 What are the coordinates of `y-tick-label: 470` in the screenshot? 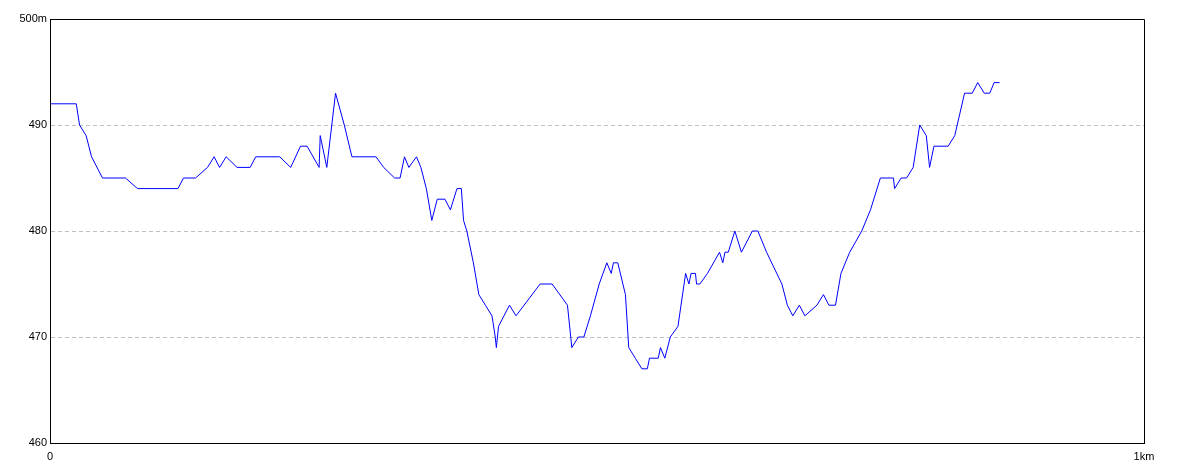 It's located at (37, 336).